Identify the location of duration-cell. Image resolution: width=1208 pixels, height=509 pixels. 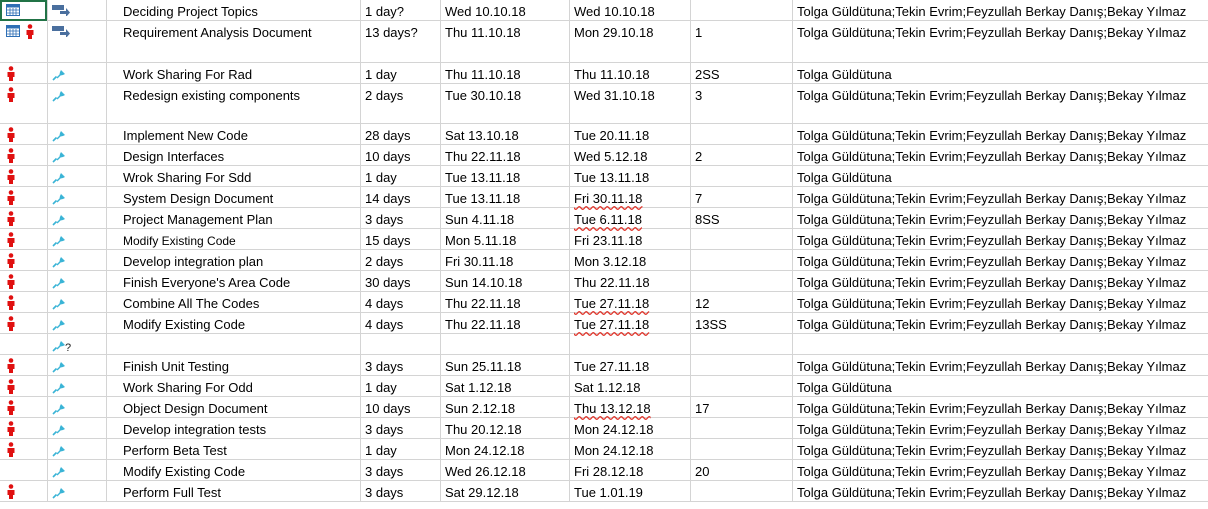
(401, 344).